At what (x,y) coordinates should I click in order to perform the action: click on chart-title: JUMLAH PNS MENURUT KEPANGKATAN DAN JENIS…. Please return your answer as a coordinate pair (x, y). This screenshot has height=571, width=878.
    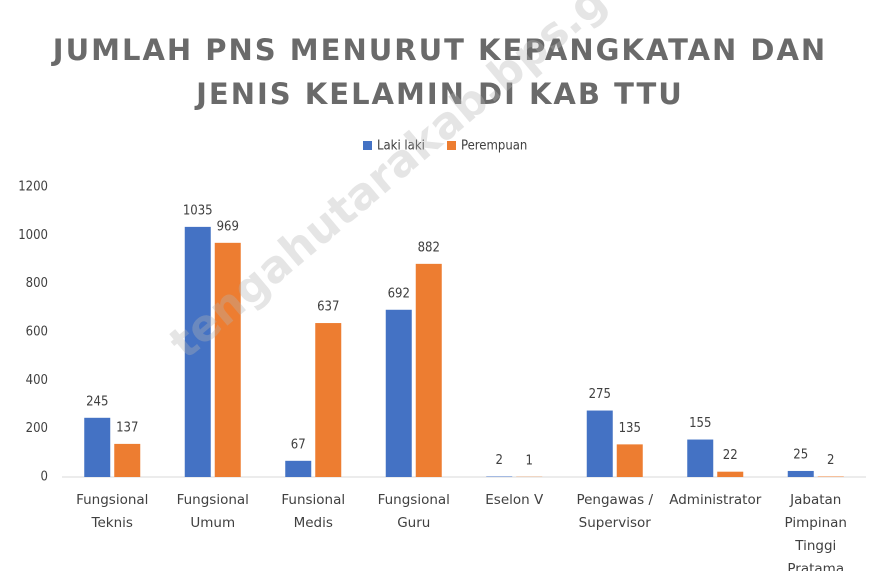
    Looking at the image, I should click on (440, 72).